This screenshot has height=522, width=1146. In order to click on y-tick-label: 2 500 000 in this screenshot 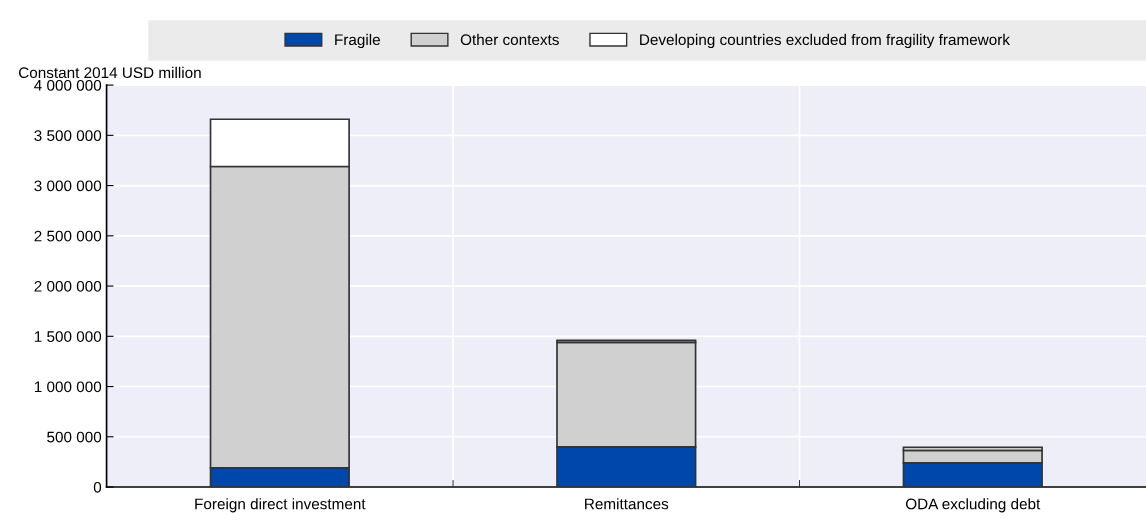, I will do `click(68, 236)`.